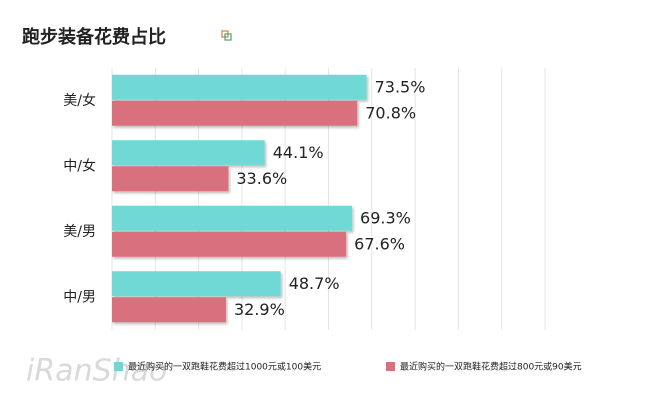 The image size is (660, 414). What do you see at coordinates (385, 217) in the screenshot?
I see `data-label: 69.3%` at bounding box center [385, 217].